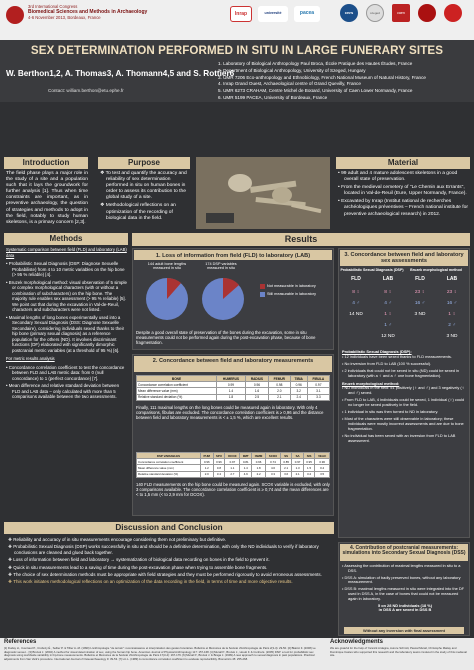  What do you see at coordinates (273, 14) in the screenshot?
I see `logo-bordeaux: université BORDEAUX` at bounding box center [273, 14].